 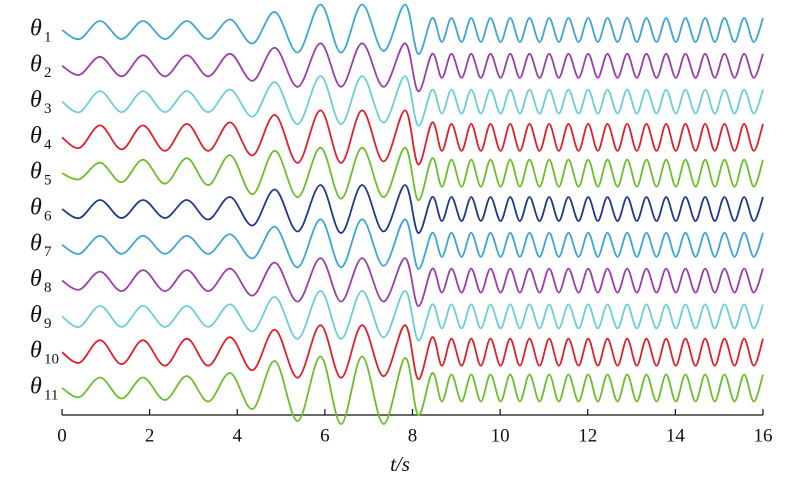 What do you see at coordinates (676, 435) in the screenshot?
I see `x-tick-label: 14` at bounding box center [676, 435].